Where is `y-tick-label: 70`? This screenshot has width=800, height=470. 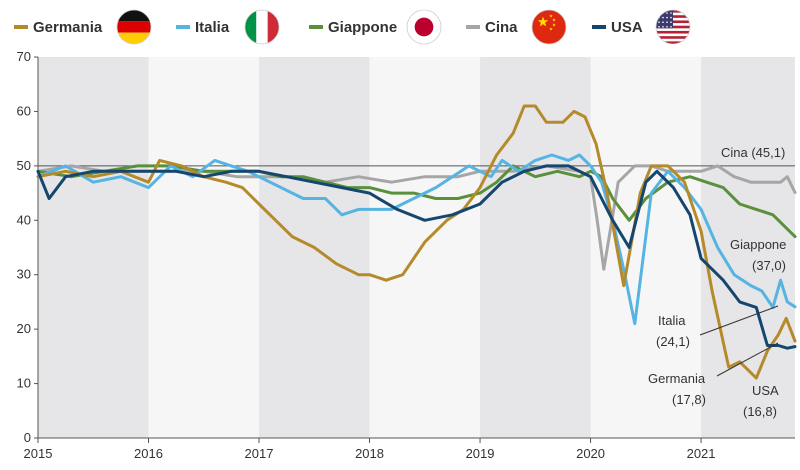
y-tick-label: 70 is located at coordinates (24, 56).